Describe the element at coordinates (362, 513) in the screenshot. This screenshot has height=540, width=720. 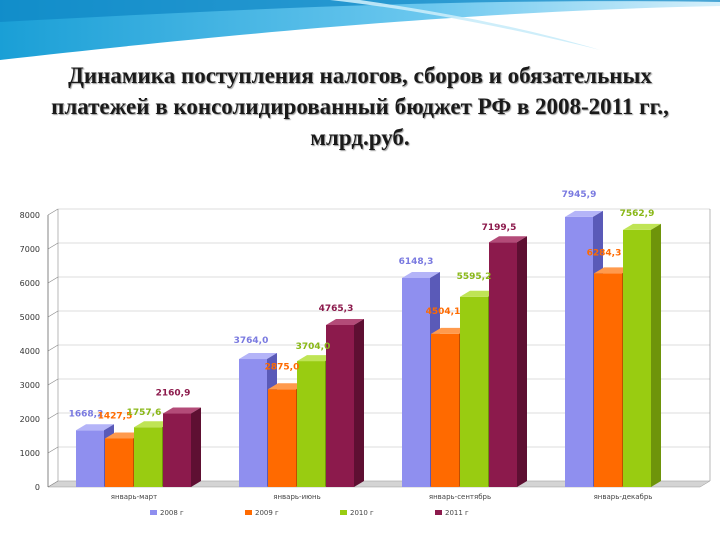
I see `legend-label: 2010 г` at that location.